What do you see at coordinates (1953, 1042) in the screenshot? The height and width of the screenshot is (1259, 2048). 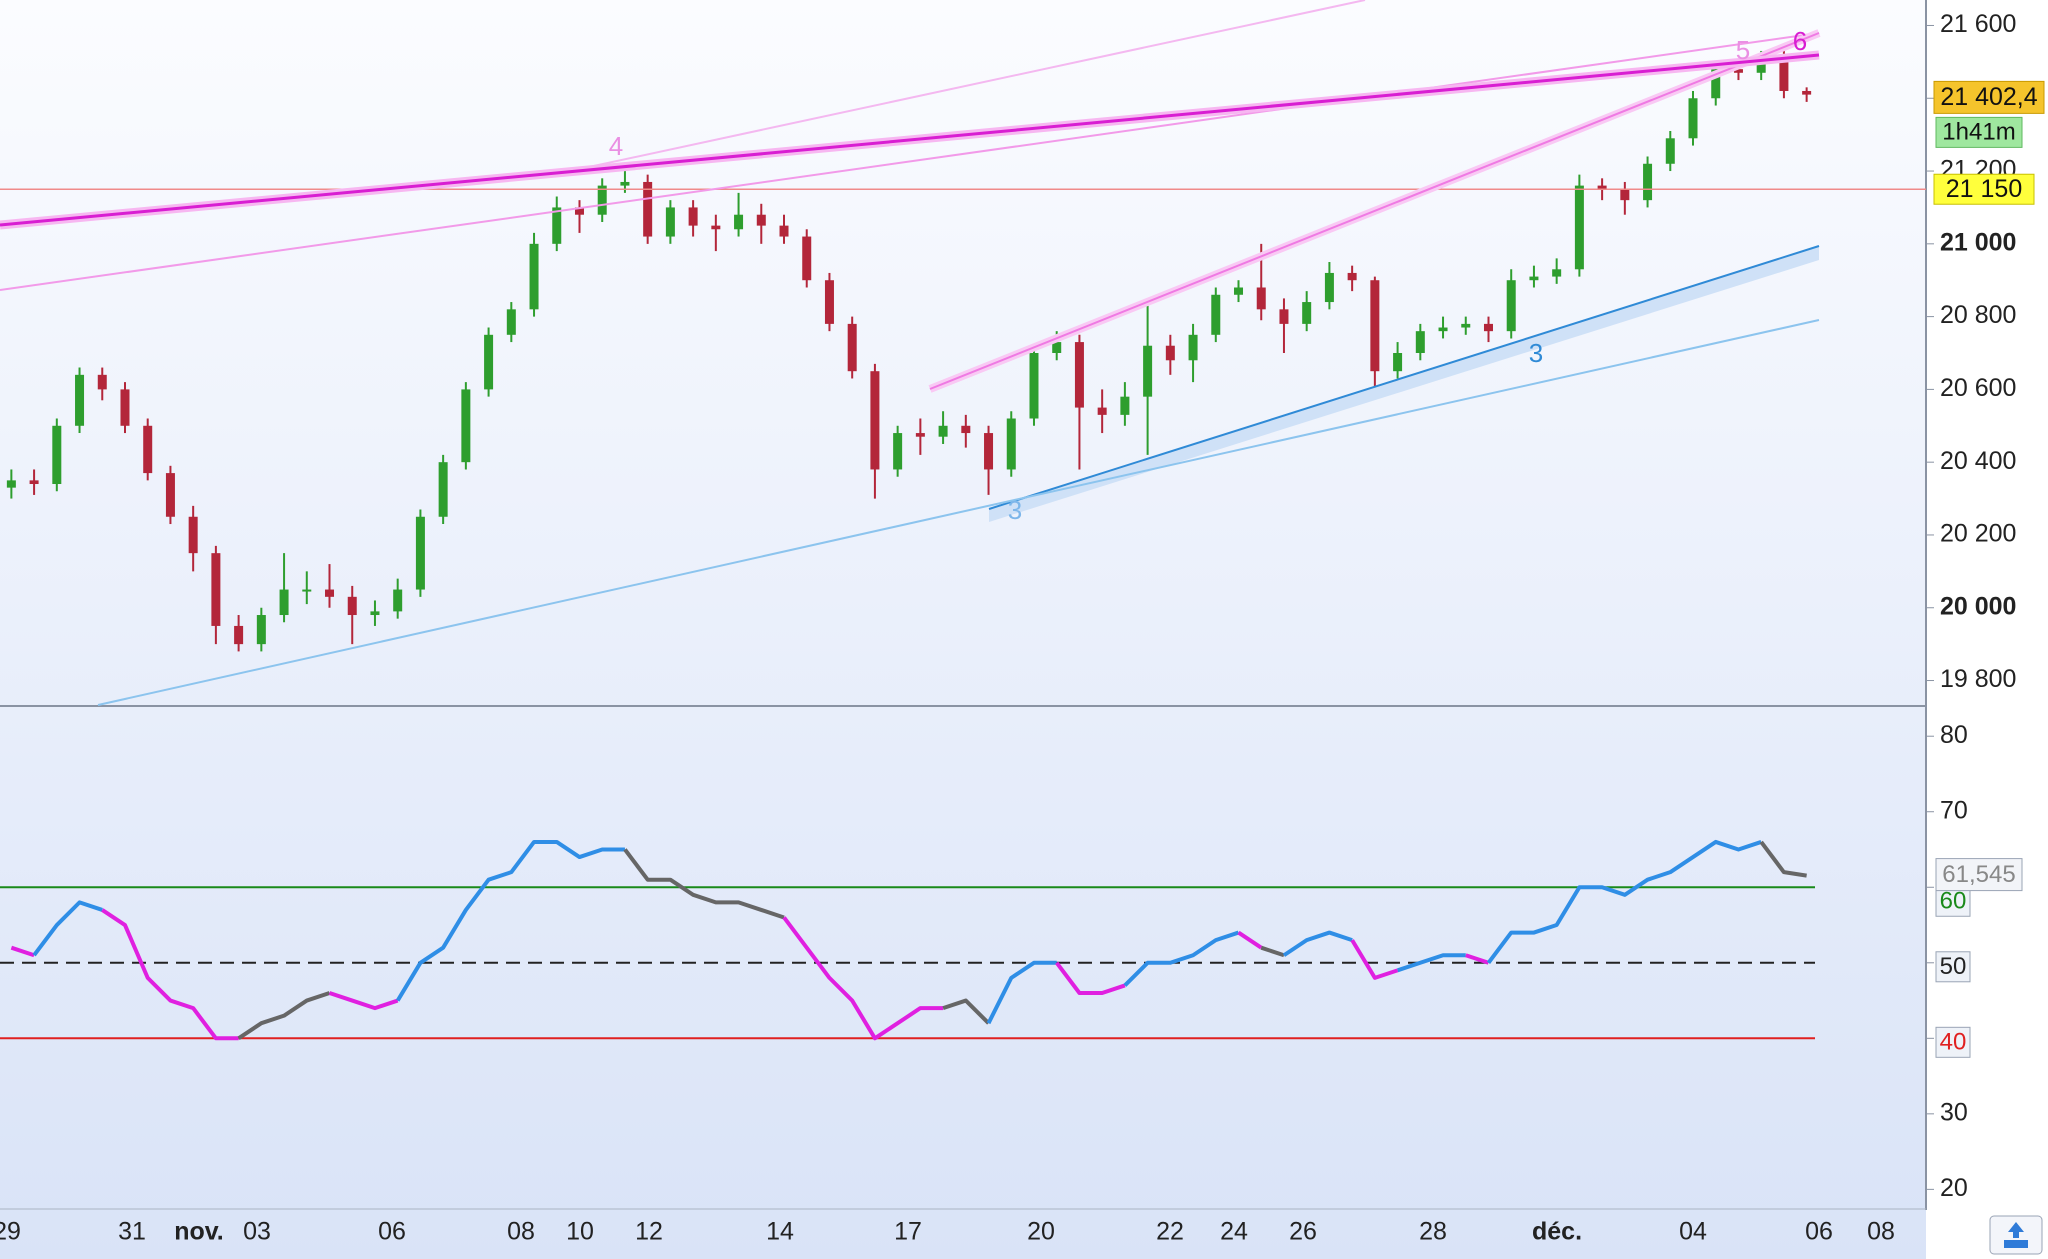 I see `rsi-level-label: 40` at bounding box center [1953, 1042].